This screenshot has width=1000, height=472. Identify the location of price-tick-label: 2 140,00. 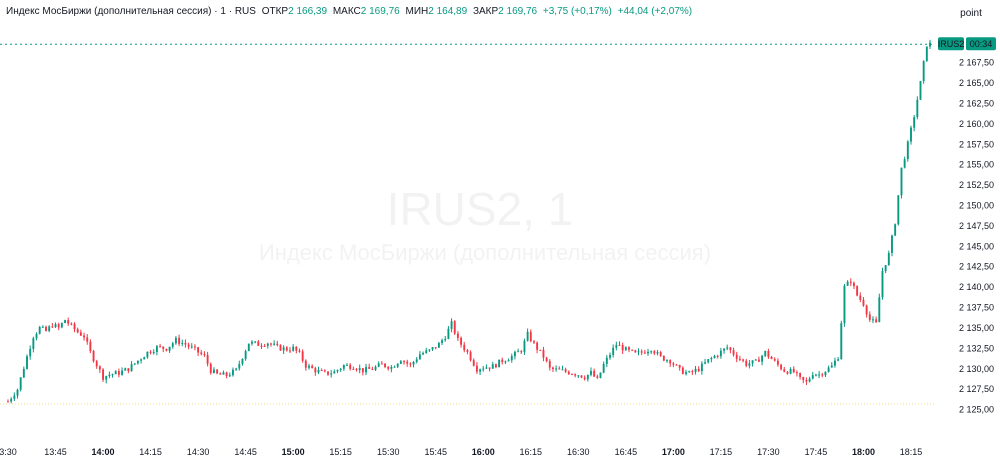
(976, 287).